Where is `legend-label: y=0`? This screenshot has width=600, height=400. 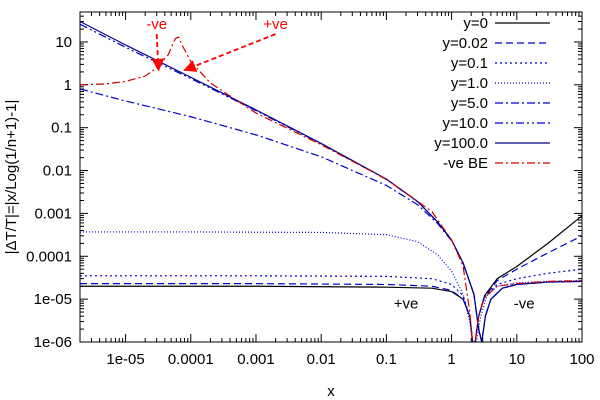 legend-label: y=0 is located at coordinates (475, 23).